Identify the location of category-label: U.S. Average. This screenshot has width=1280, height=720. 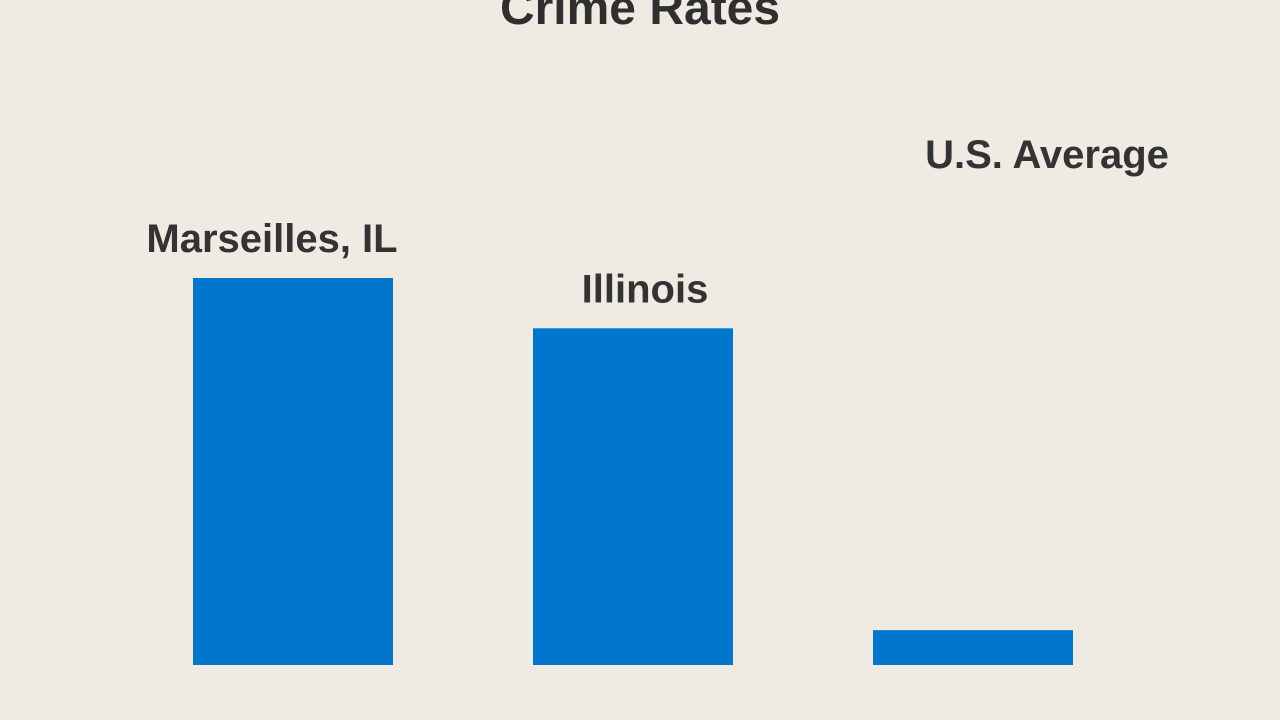
(1047, 155).